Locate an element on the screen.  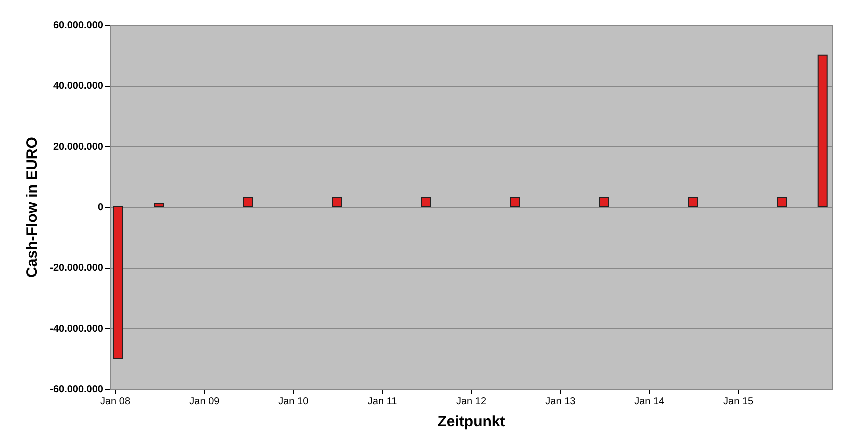
x-tick-label: Jan 14 is located at coordinates (650, 402).